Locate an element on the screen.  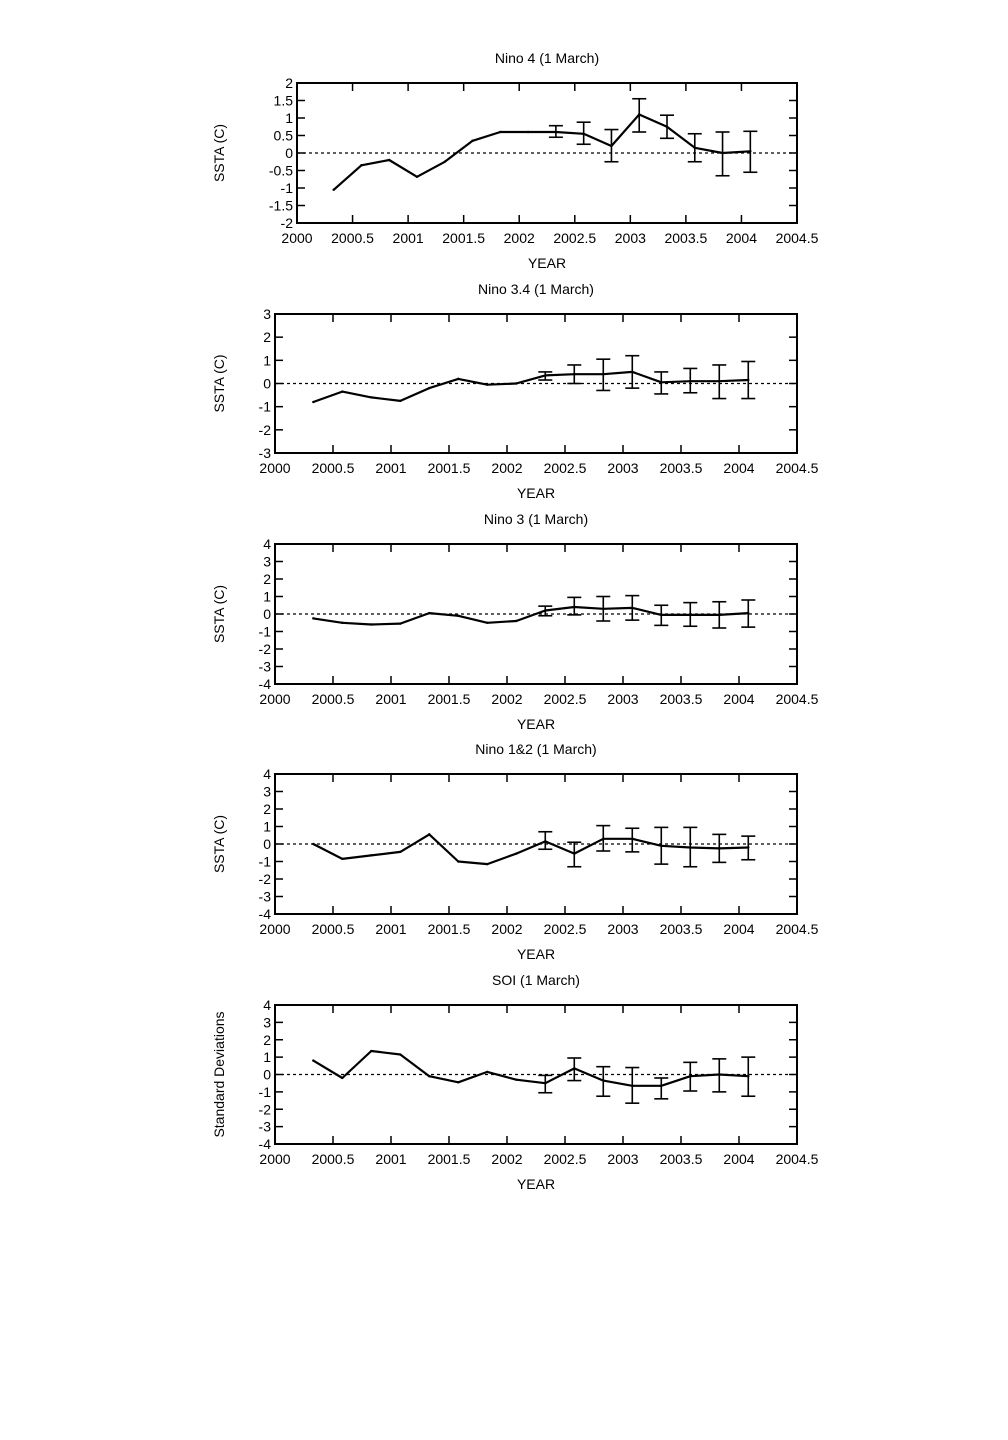
y-tick-label: 1.5 is located at coordinates (284, 101).